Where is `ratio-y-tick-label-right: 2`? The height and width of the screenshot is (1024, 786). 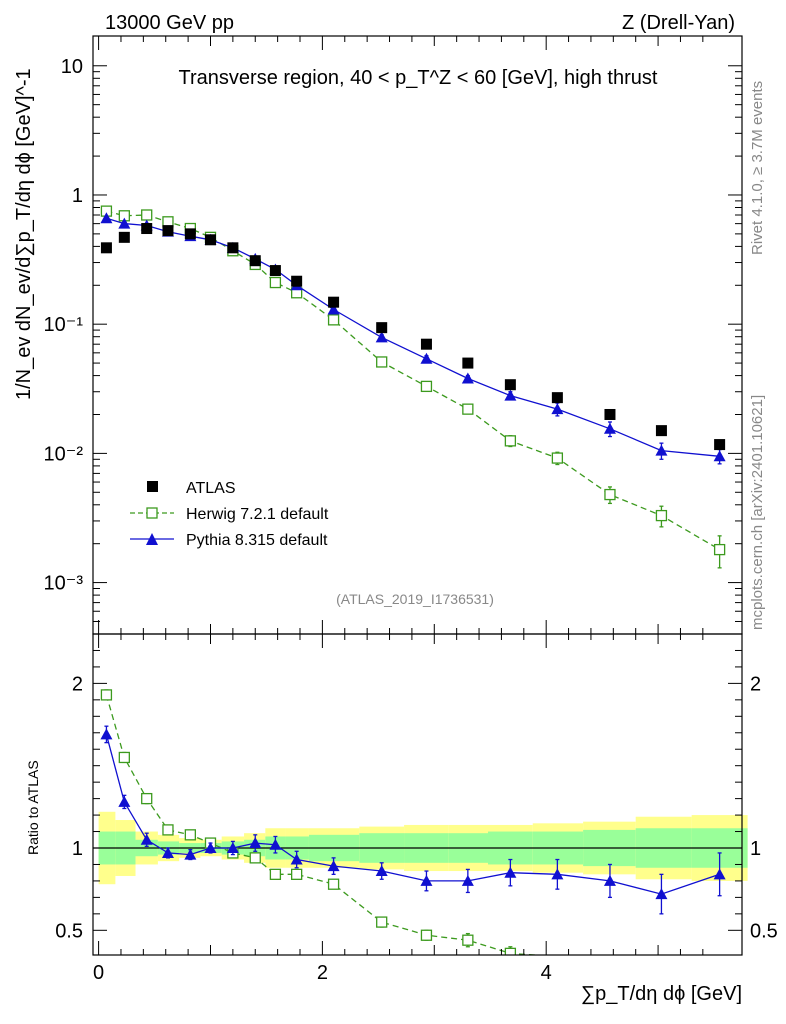 ratio-y-tick-label-right: 2 is located at coordinates (755, 684).